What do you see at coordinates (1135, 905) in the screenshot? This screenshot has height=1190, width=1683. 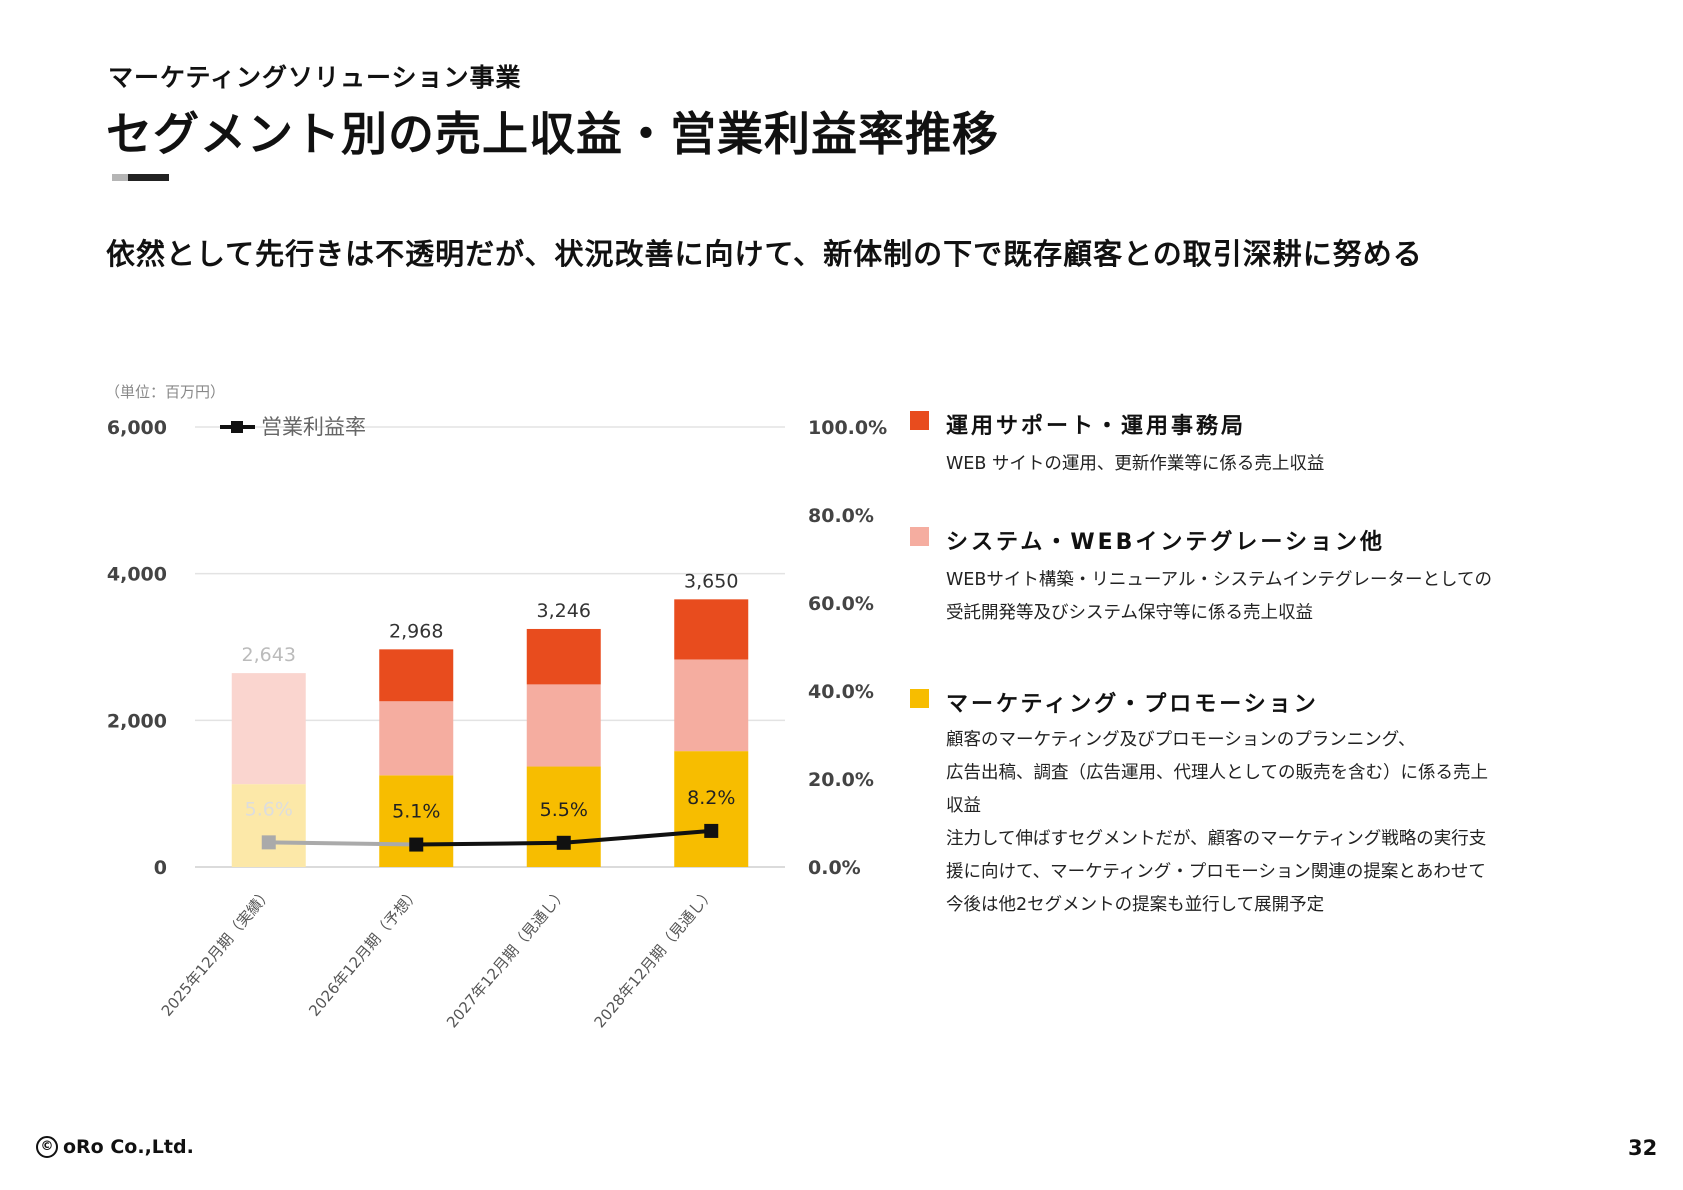 I see `legend-desc-line: 今後は他2セグメントの提案も並行して展開予定` at bounding box center [1135, 905].